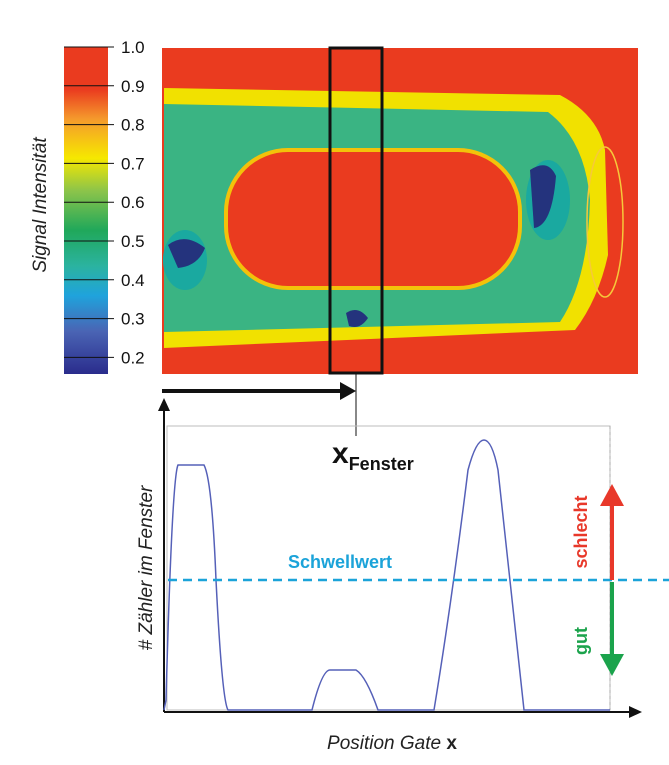  What do you see at coordinates (146, 567) in the screenshot?
I see `lower-y-label: # Zähler im Fenster` at bounding box center [146, 567].